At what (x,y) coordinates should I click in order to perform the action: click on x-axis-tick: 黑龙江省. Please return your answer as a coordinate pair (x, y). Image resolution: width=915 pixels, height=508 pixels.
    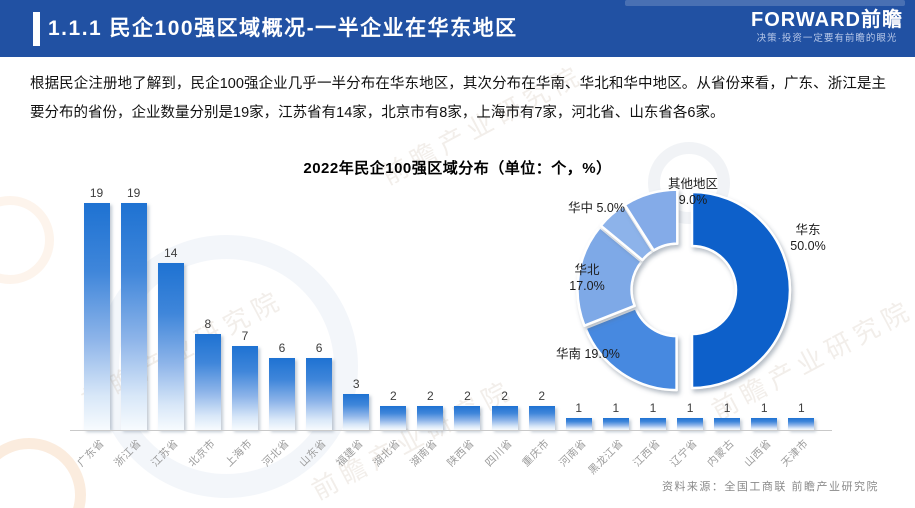
    Looking at the image, I should click on (610, 460).